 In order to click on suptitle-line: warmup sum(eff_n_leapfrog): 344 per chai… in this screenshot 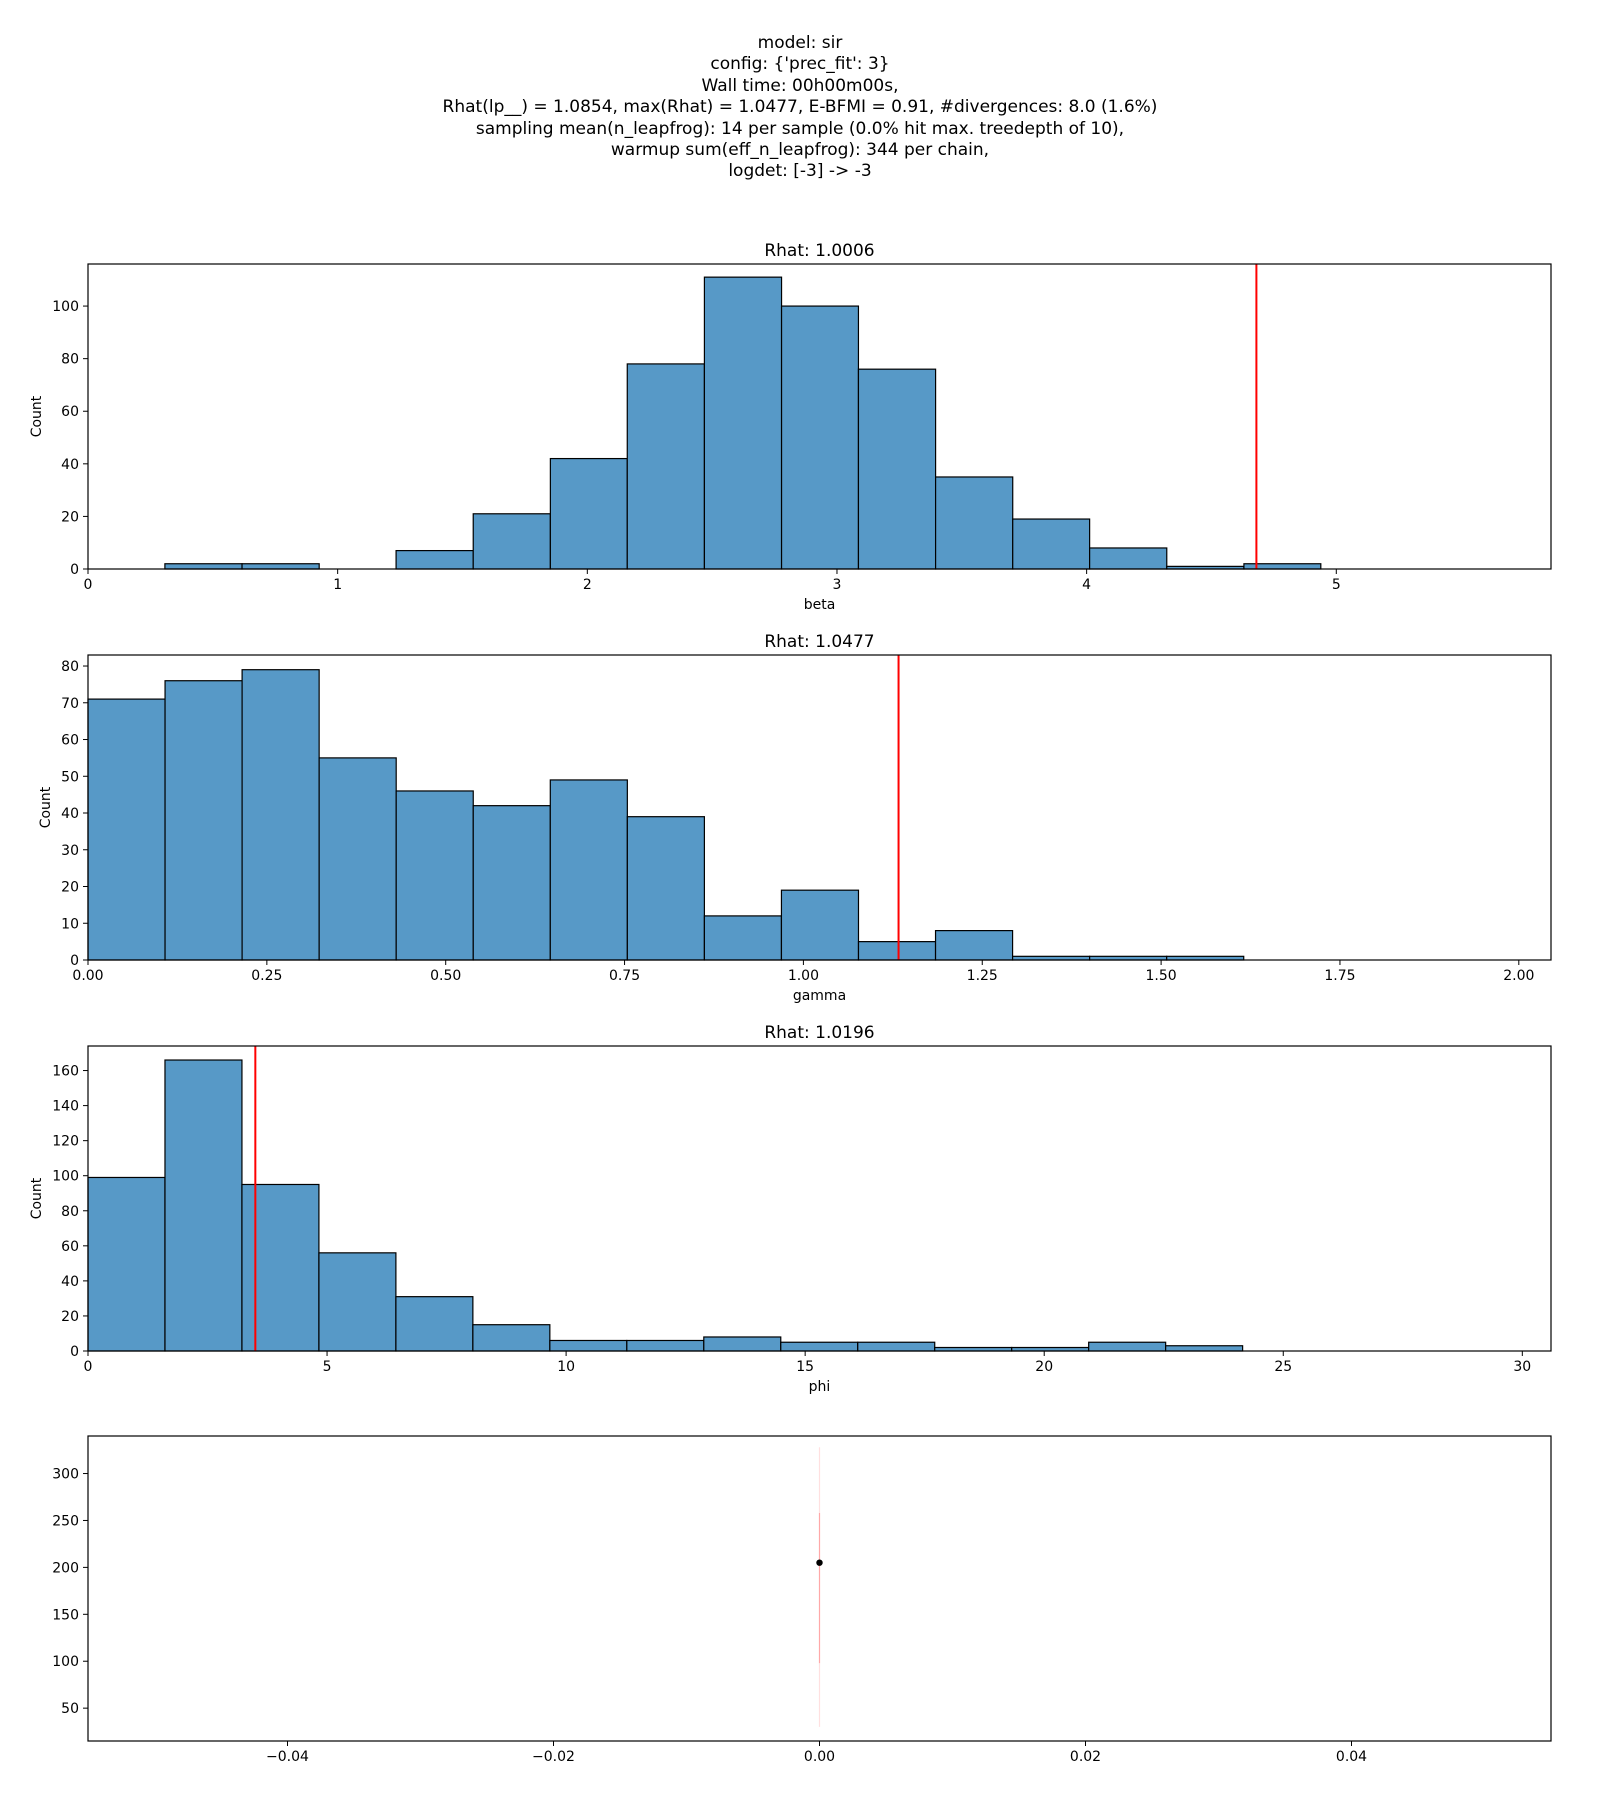, I will do `click(800, 150)`.